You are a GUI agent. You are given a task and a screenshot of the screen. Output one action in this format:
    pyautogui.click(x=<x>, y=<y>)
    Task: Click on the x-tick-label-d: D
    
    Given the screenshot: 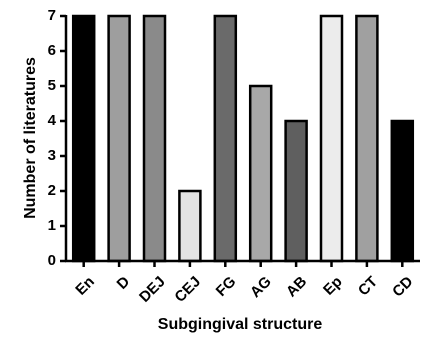 What is the action you would take?
    pyautogui.click(x=124, y=283)
    